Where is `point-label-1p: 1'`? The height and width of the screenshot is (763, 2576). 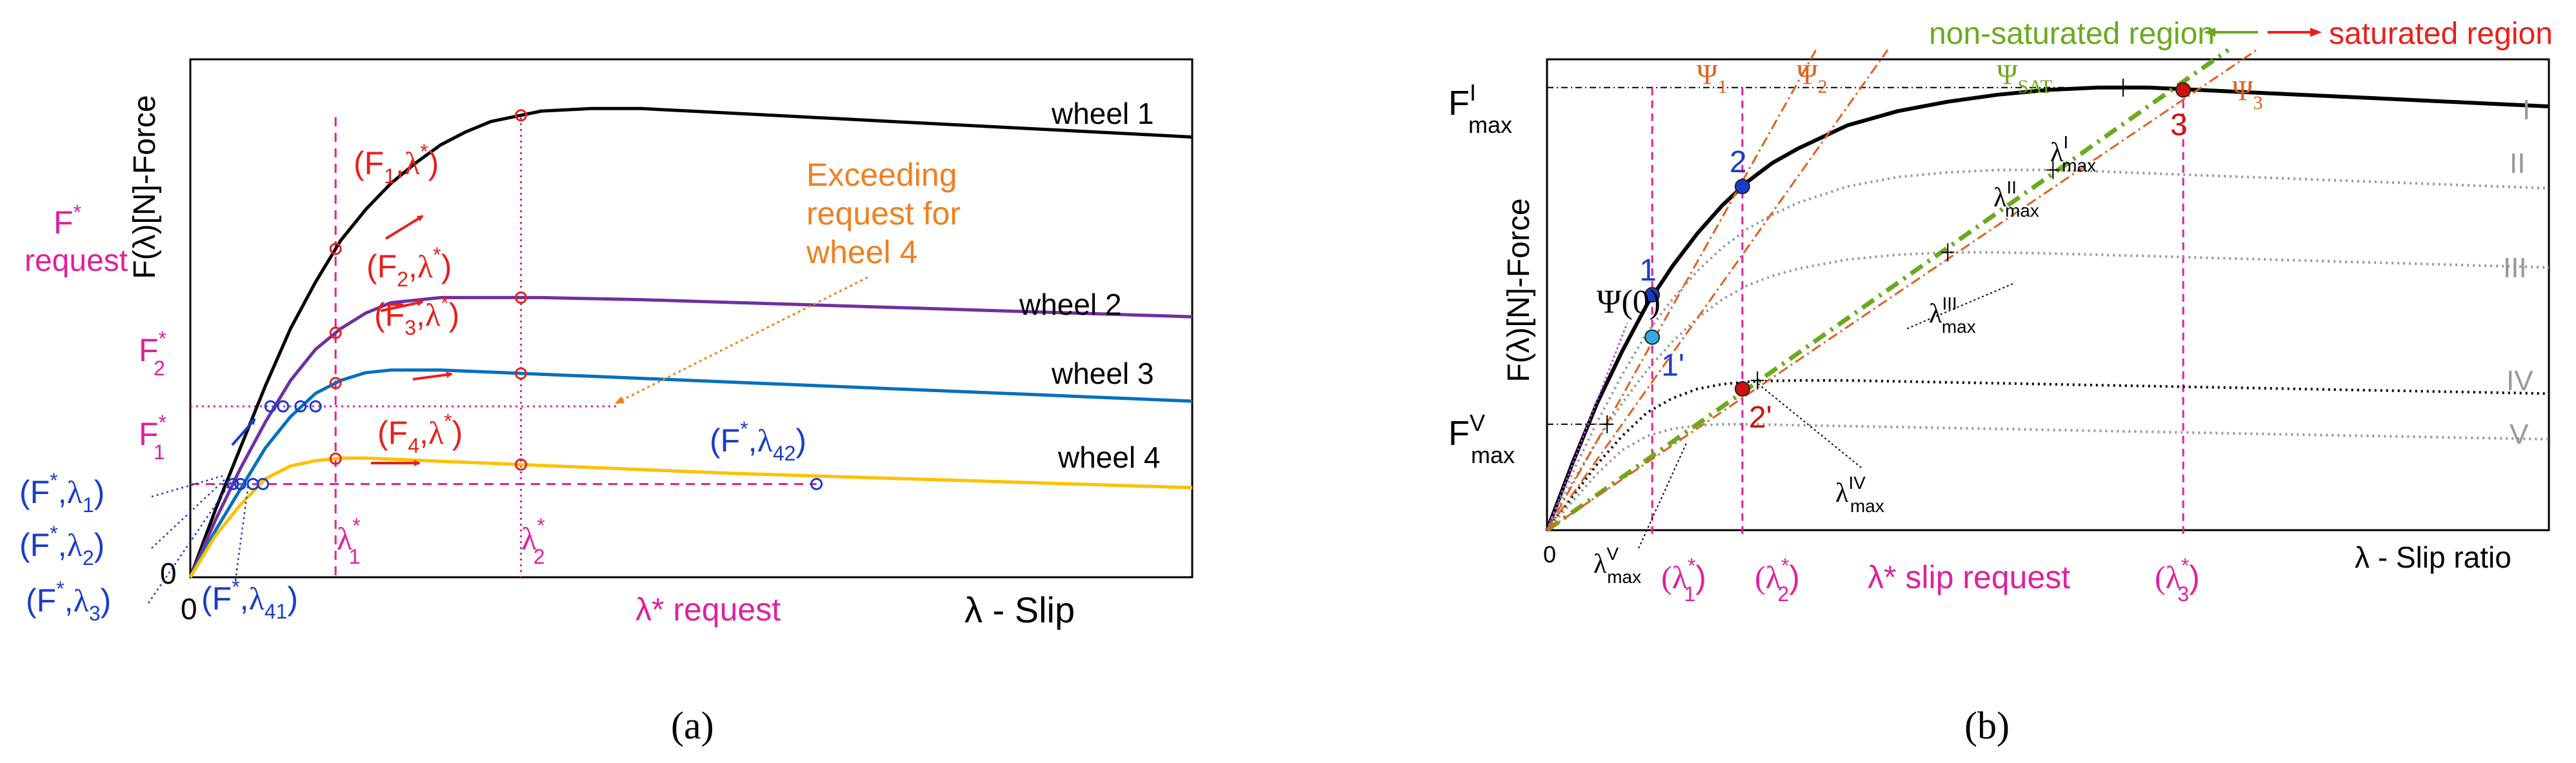
point-label-1p: 1' is located at coordinates (1672, 366).